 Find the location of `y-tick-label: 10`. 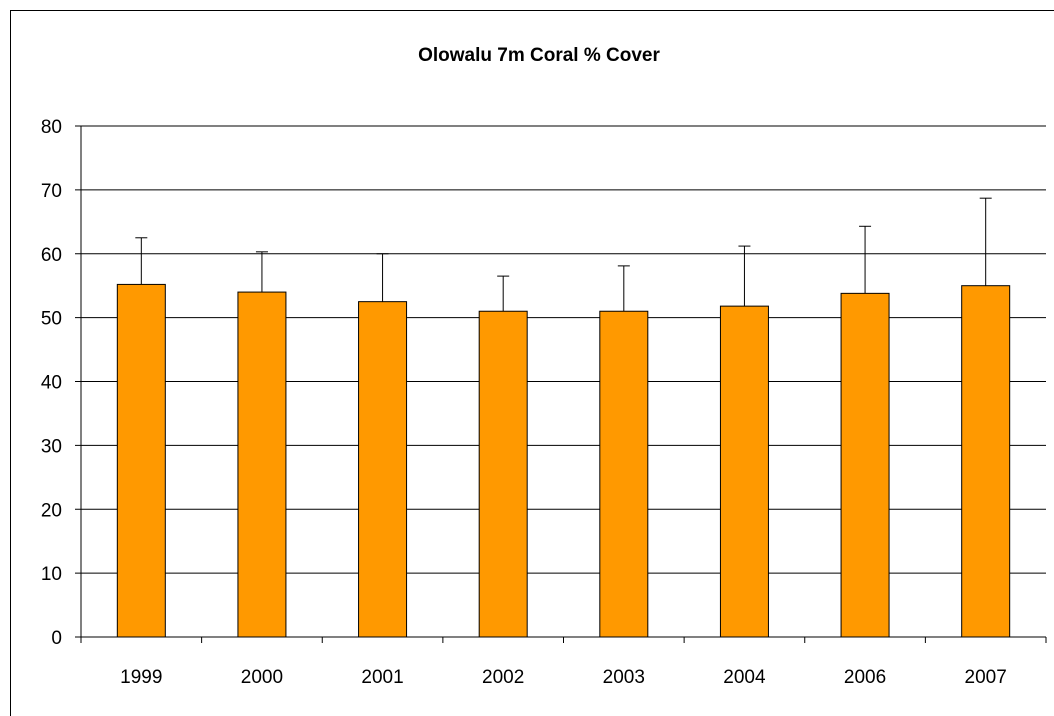

y-tick-label: 10 is located at coordinates (51, 574).